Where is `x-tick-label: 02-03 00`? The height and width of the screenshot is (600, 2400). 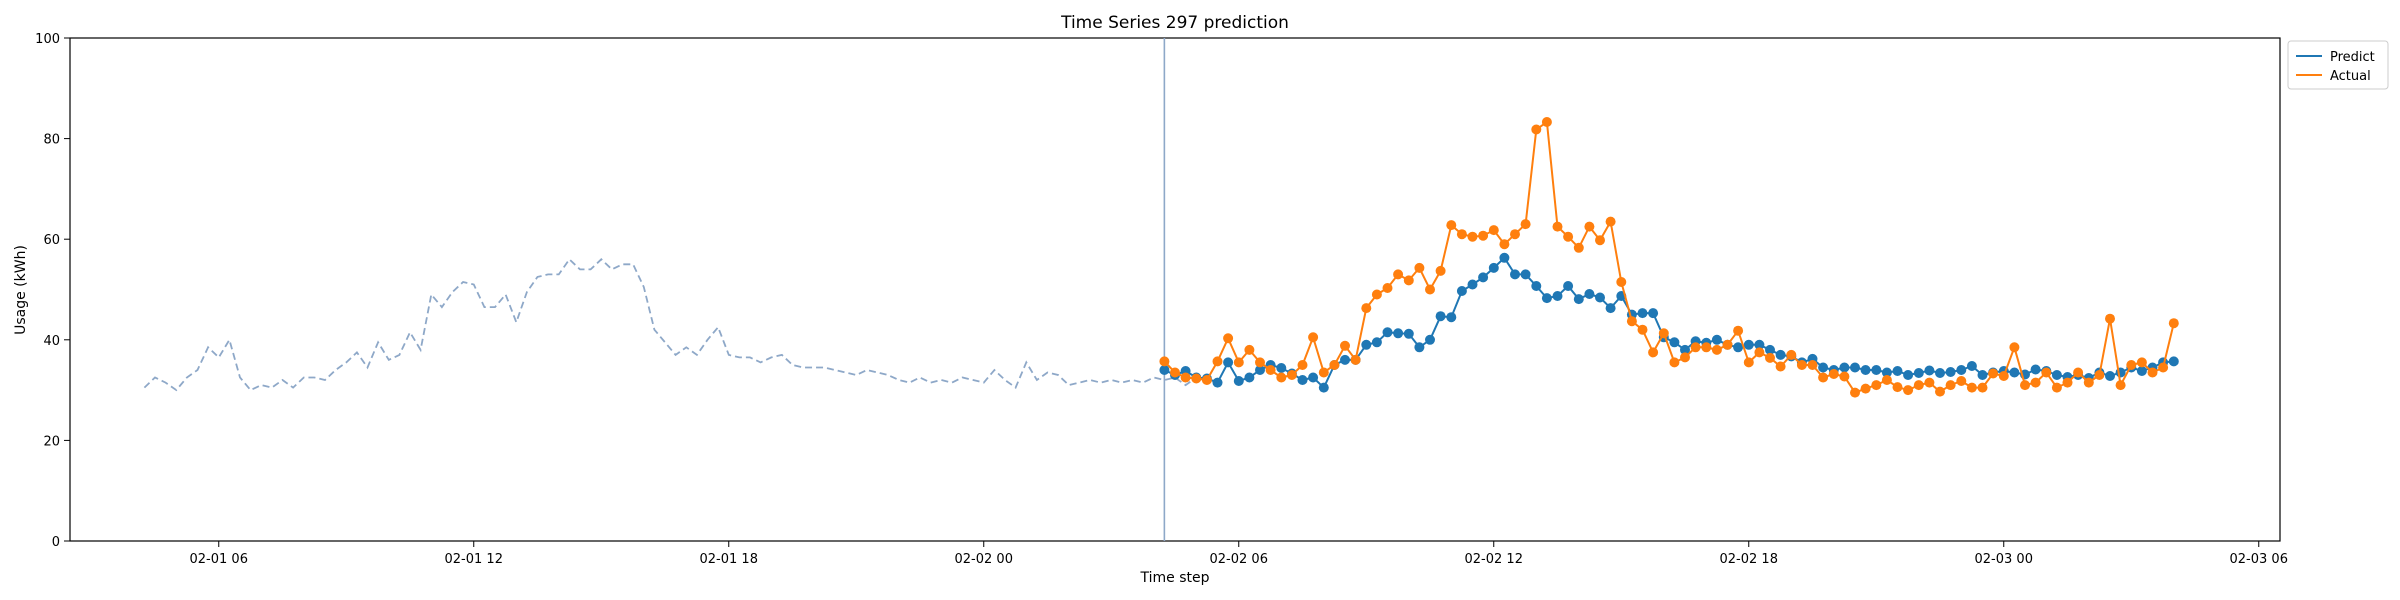 x-tick-label: 02-03 00 is located at coordinates (2004, 559).